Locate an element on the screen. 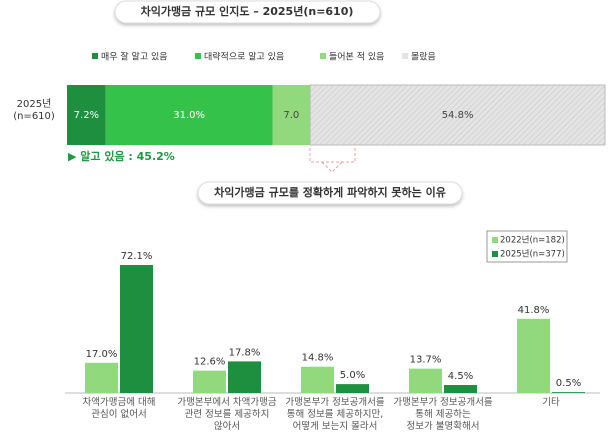 This screenshot has width=608, height=437. legend-label: 2022년(n=182) is located at coordinates (532, 240).